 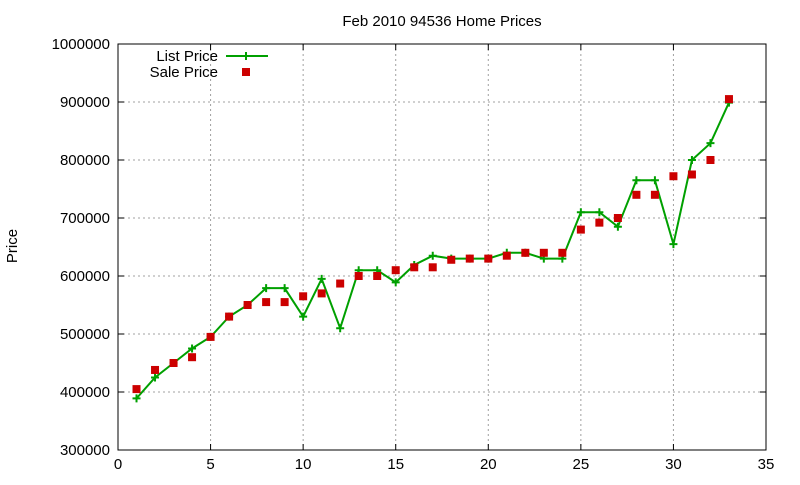 What do you see at coordinates (766, 464) in the screenshot?
I see `x-tick-label: 35` at bounding box center [766, 464].